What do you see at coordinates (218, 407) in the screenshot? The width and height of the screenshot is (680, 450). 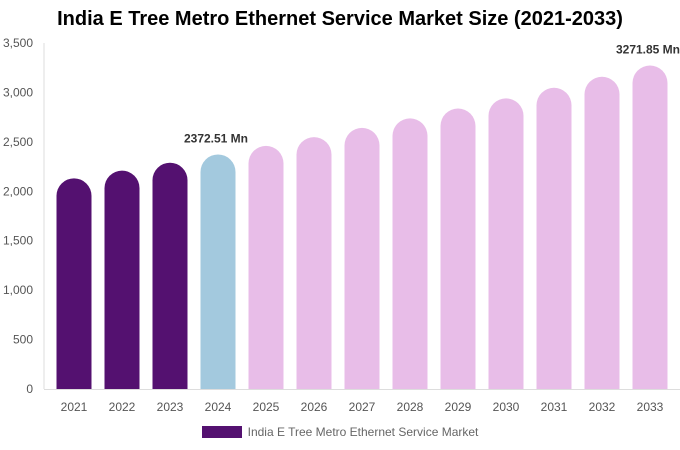 I see `x-tick-label: 2024` at bounding box center [218, 407].